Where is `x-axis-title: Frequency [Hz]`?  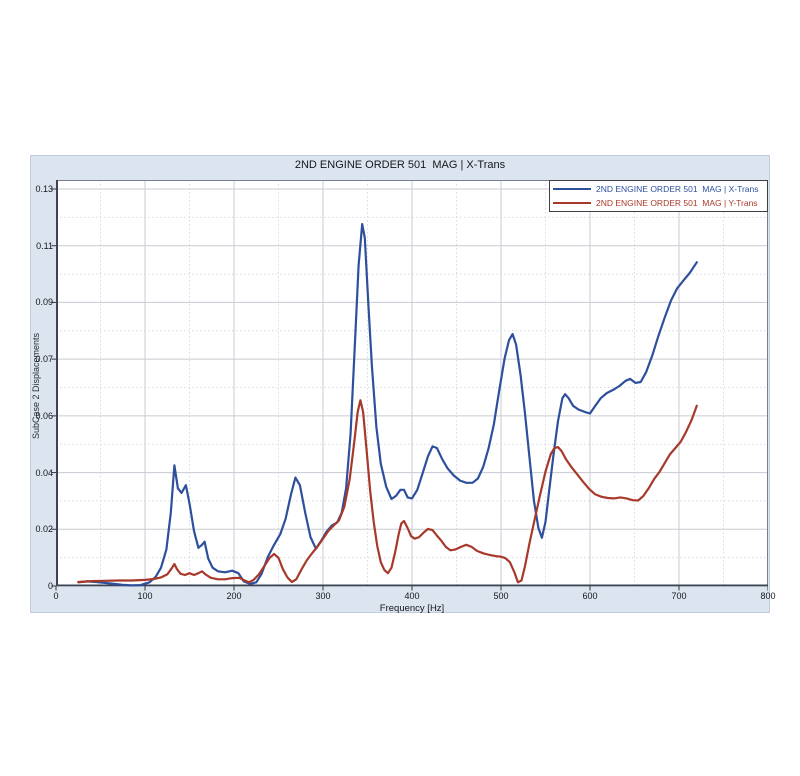 x-axis-title: Frequency [Hz] is located at coordinates (412, 608).